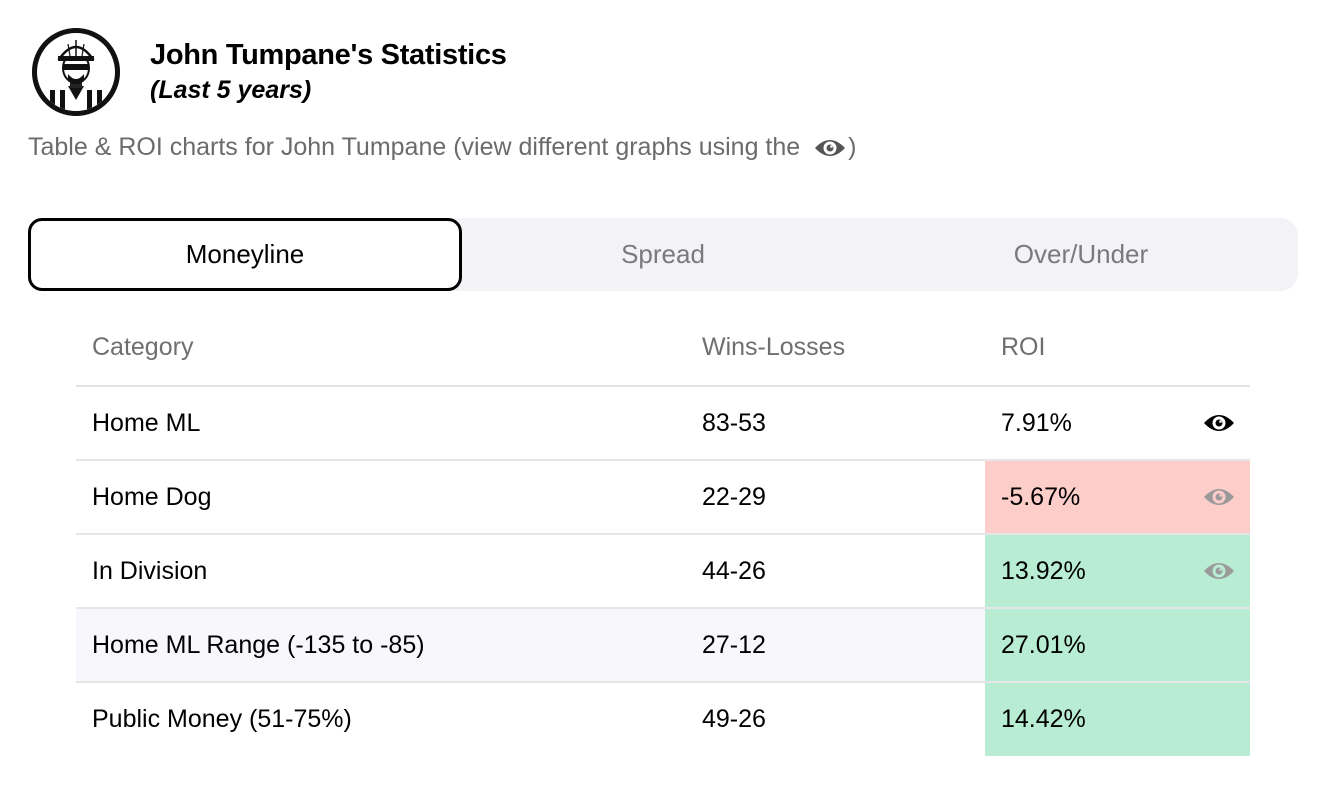  I want to click on bet-type-tabs: Moneyline Spread Over/Under, so click(663, 254).